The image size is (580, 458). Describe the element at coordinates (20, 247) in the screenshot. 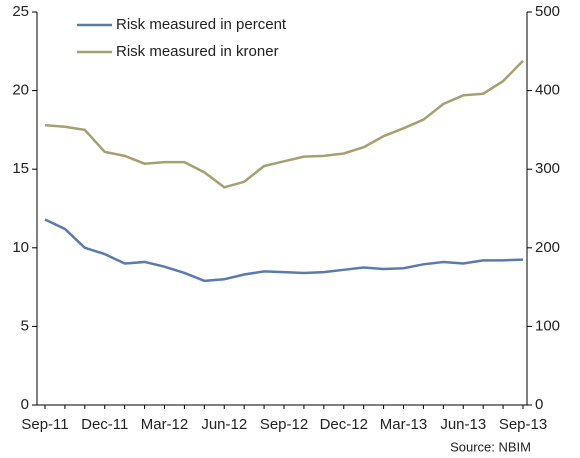

I see `y-tick-label: 10` at that location.